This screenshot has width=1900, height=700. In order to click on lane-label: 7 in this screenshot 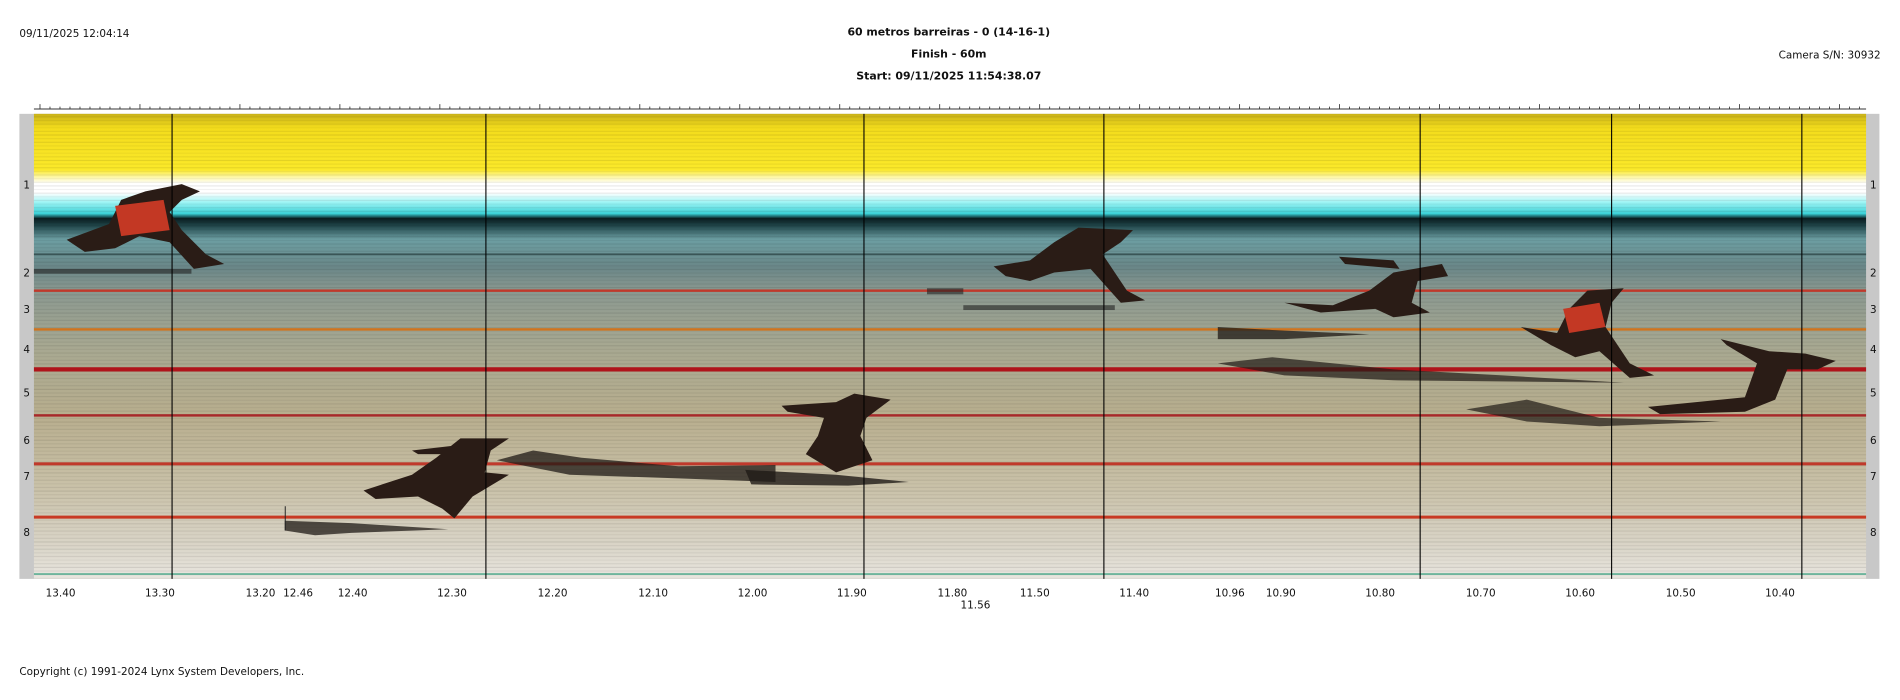, I will do `click(1873, 477)`.